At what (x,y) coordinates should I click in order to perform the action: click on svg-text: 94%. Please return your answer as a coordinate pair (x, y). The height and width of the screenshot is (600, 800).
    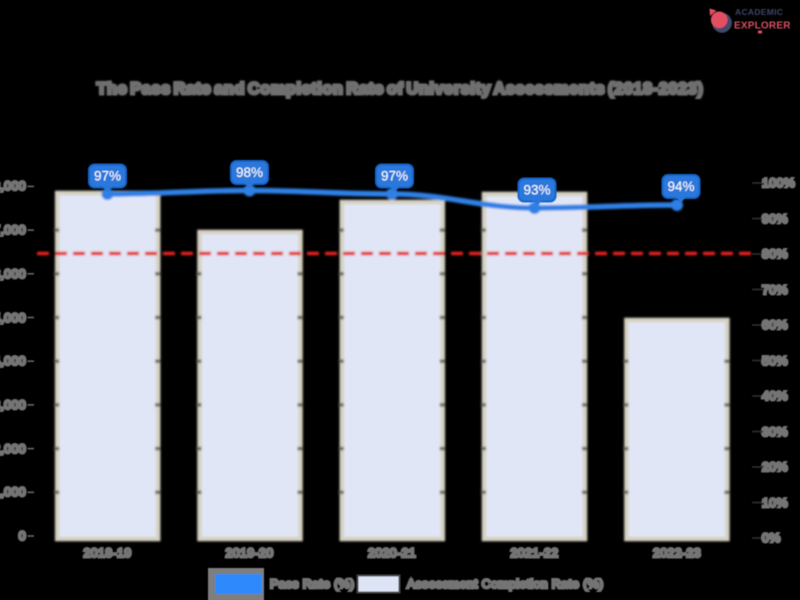
    Looking at the image, I should click on (680, 186).